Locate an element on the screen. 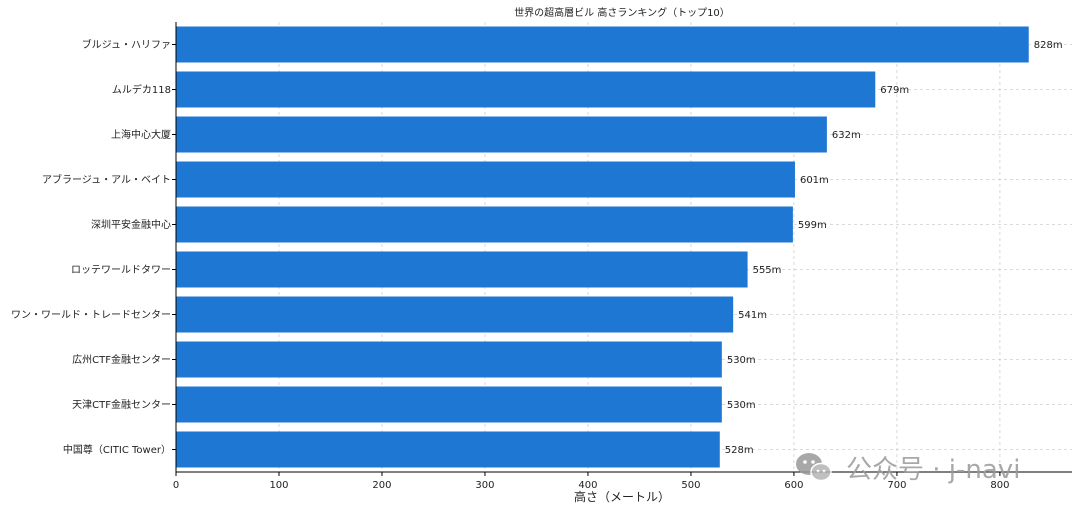 This screenshot has width=1080, height=512. category-label: アブラージュ・アル・ベイト is located at coordinates (106, 179).